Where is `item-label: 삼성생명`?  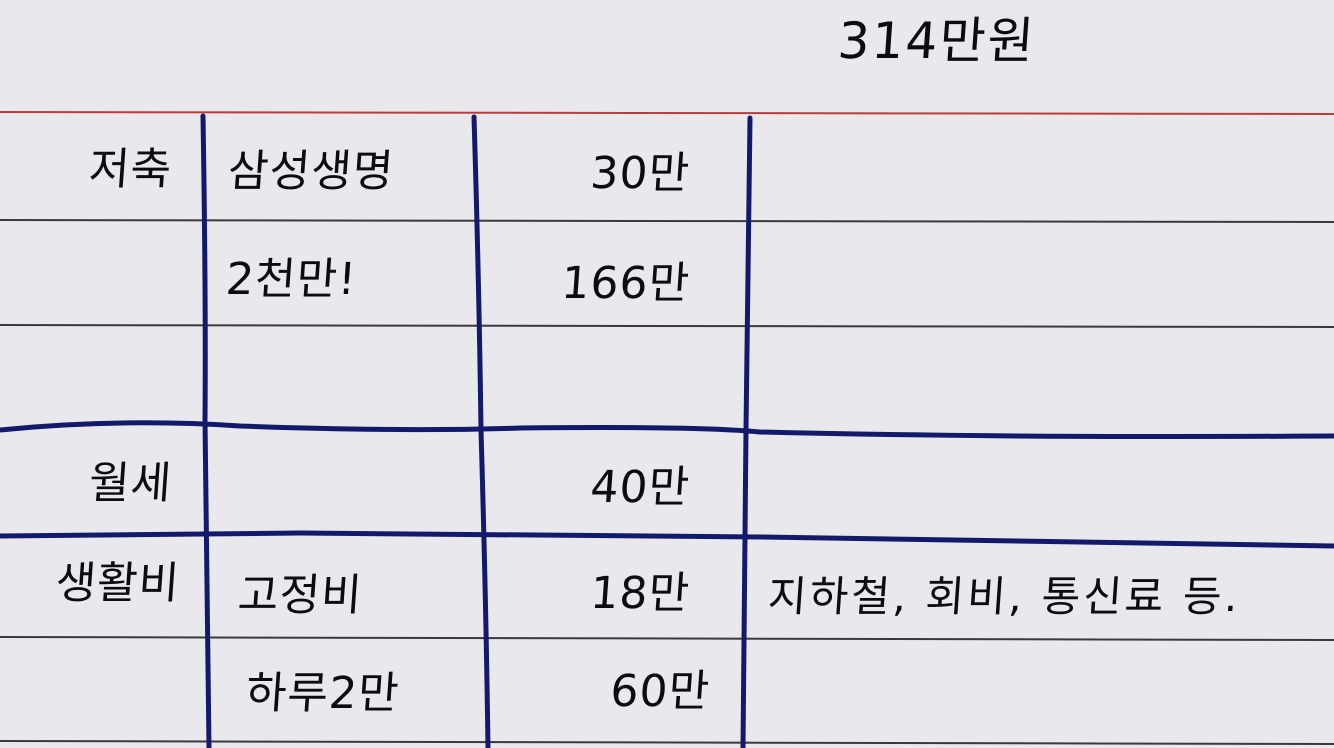 item-label: 삼성생명 is located at coordinates (311, 171).